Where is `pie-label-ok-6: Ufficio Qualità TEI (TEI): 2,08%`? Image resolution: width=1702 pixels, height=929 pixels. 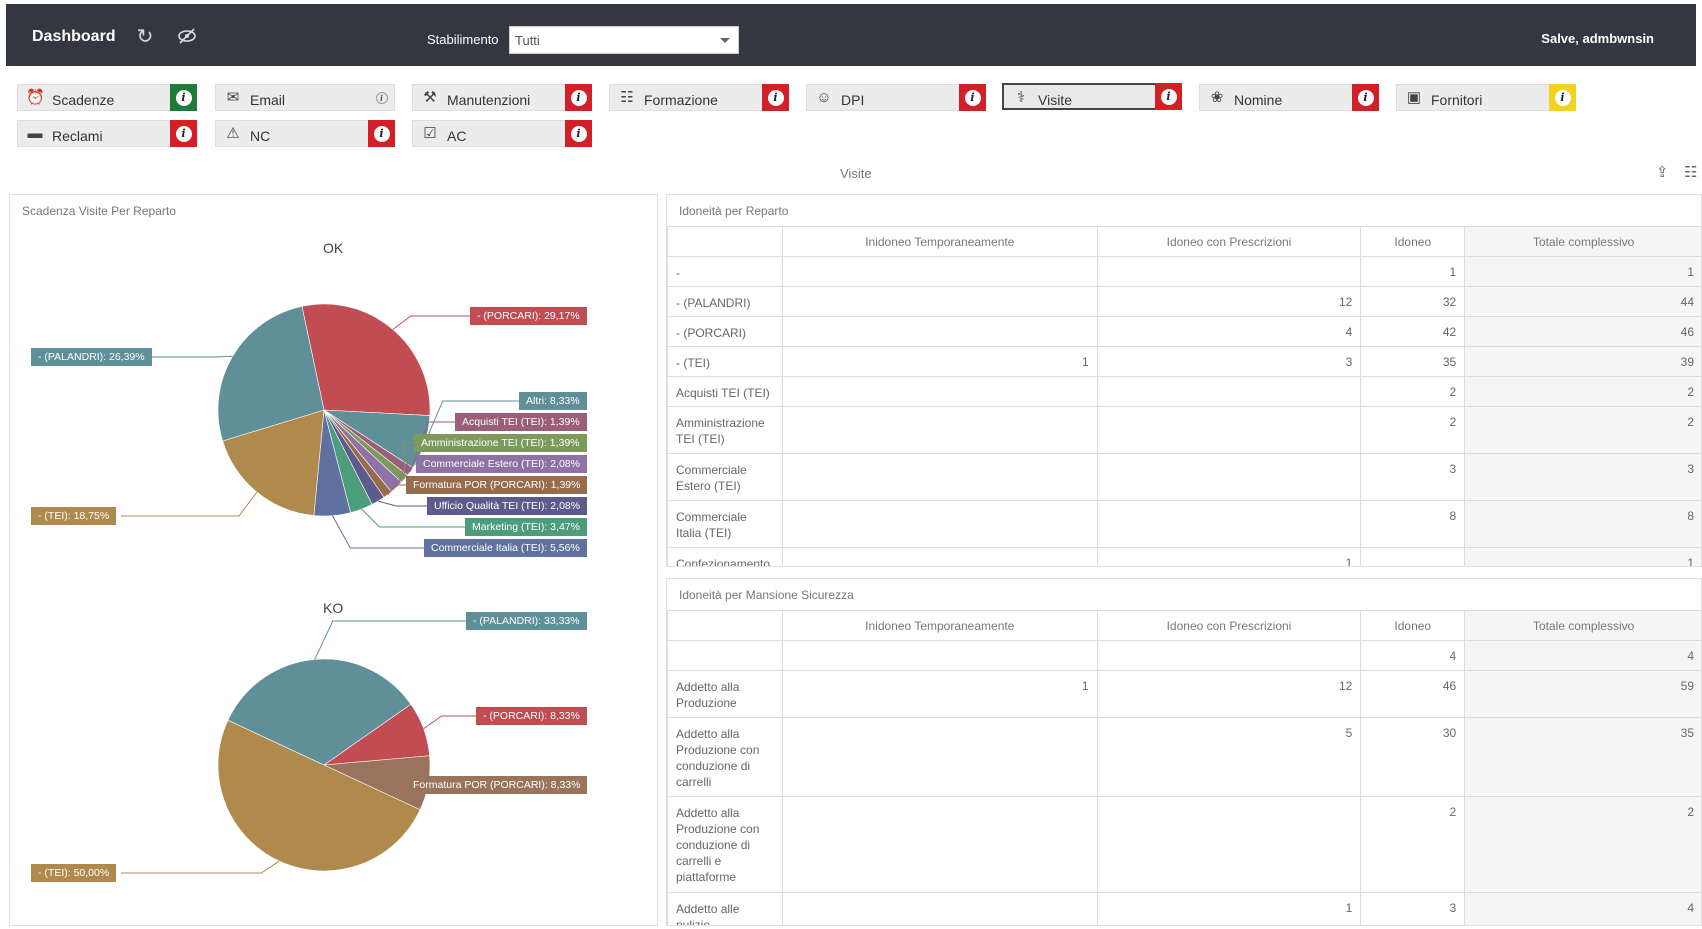 pie-label-ok-6: Ufficio Qualità TEI (TEI): 2,08% is located at coordinates (507, 506).